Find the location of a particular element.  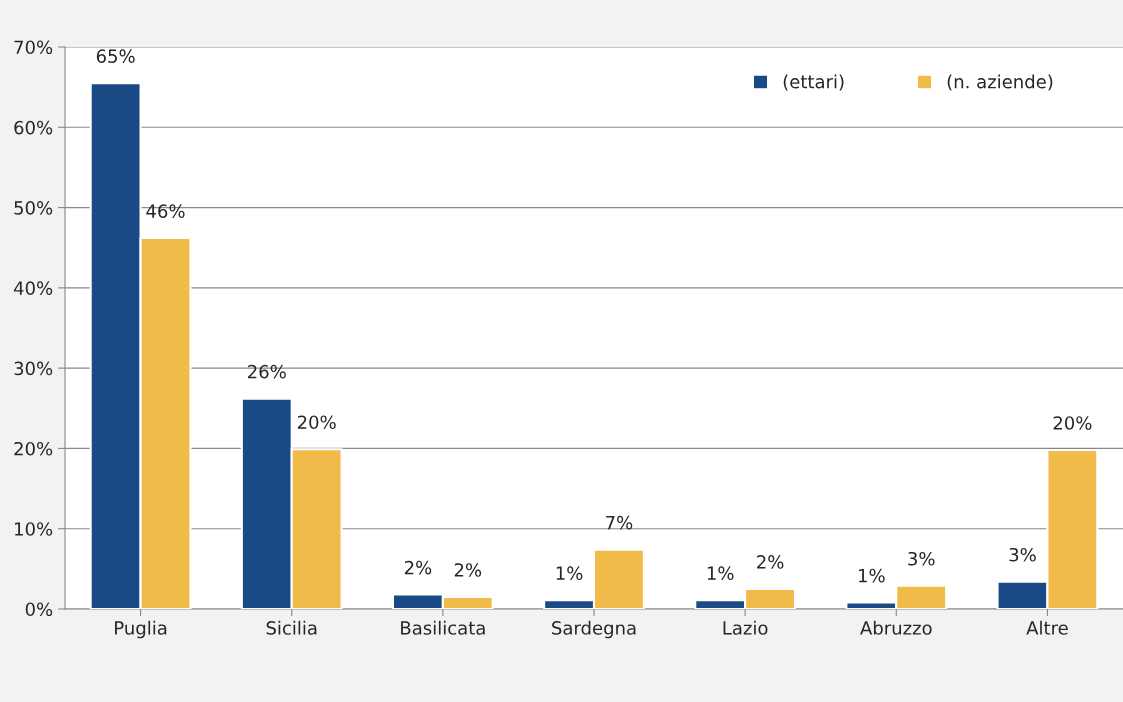

legend-label: (n. aziende) is located at coordinates (1000, 82).